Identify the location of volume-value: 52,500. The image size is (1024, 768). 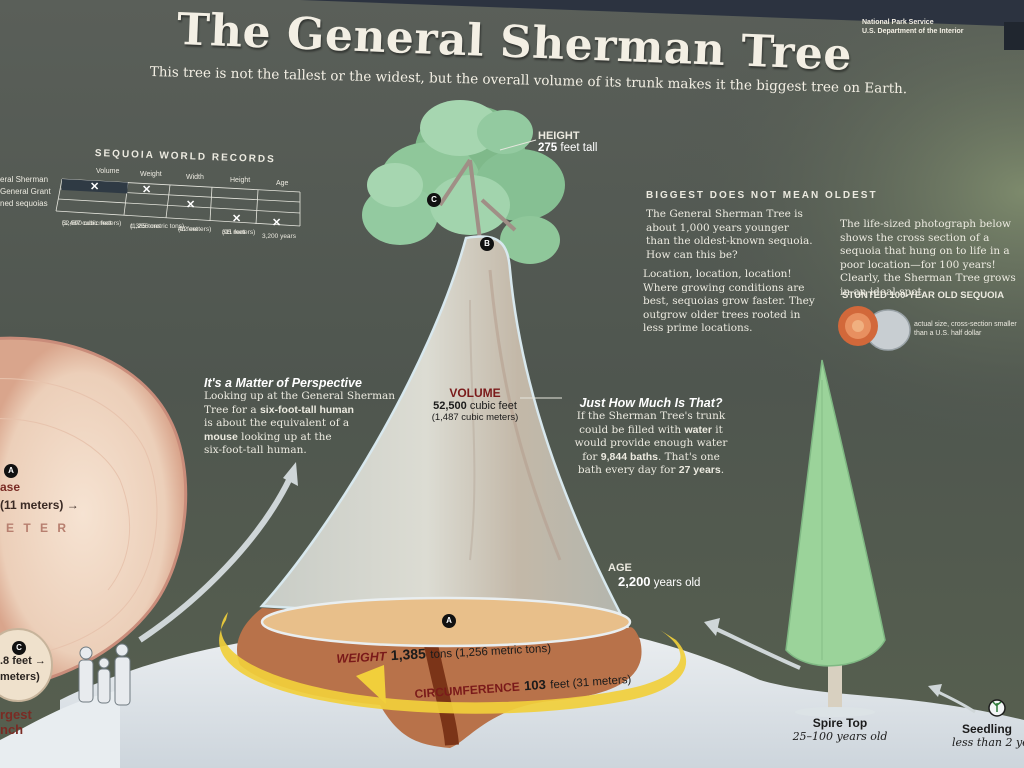
(450, 406).